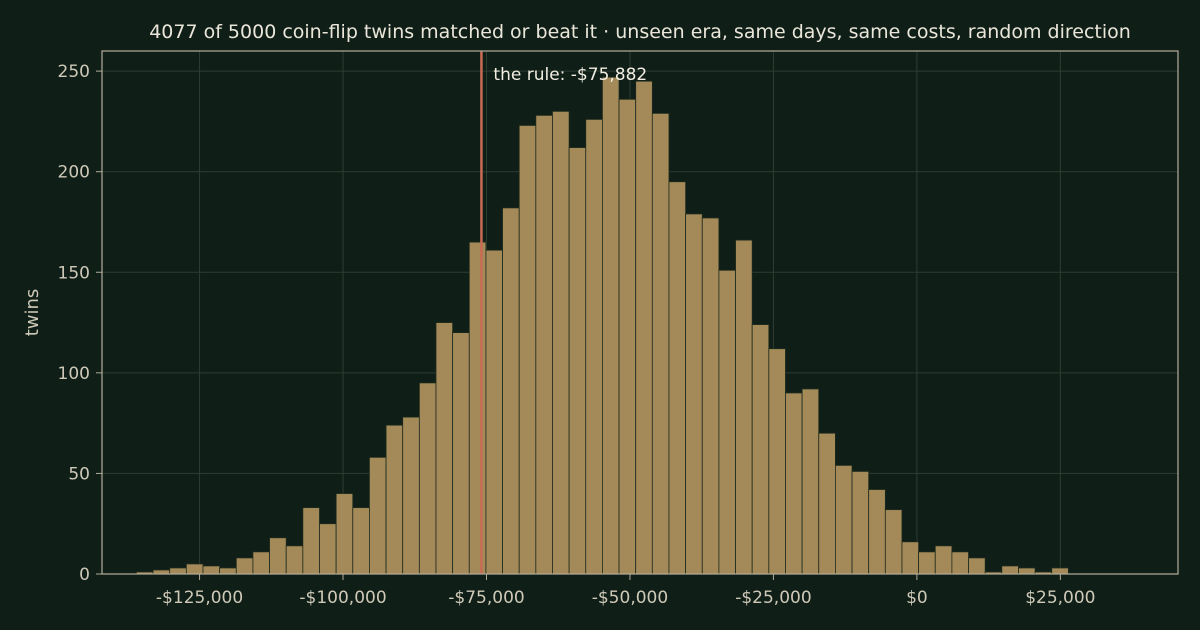 This screenshot has width=1200, height=630. What do you see at coordinates (1060, 598) in the screenshot?
I see `x-tick-label: $25,000` at bounding box center [1060, 598].